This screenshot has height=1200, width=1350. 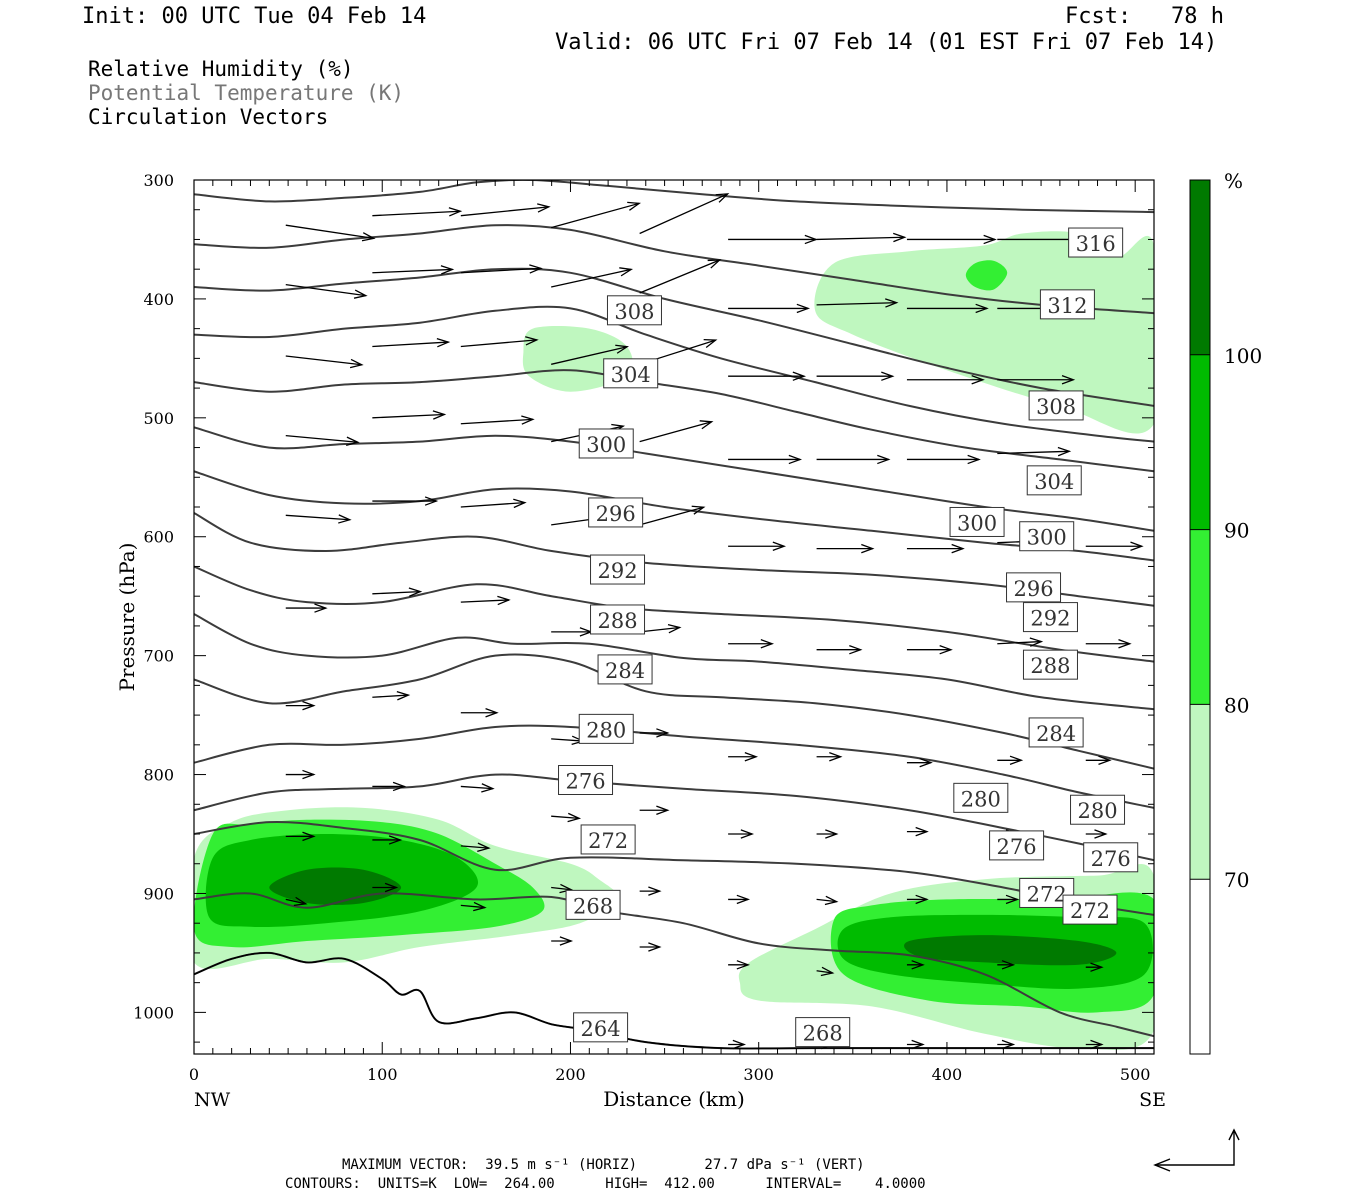 What do you see at coordinates (246, 93) in the screenshot?
I see `field-label-theta: Potential Temperature (K)` at bounding box center [246, 93].